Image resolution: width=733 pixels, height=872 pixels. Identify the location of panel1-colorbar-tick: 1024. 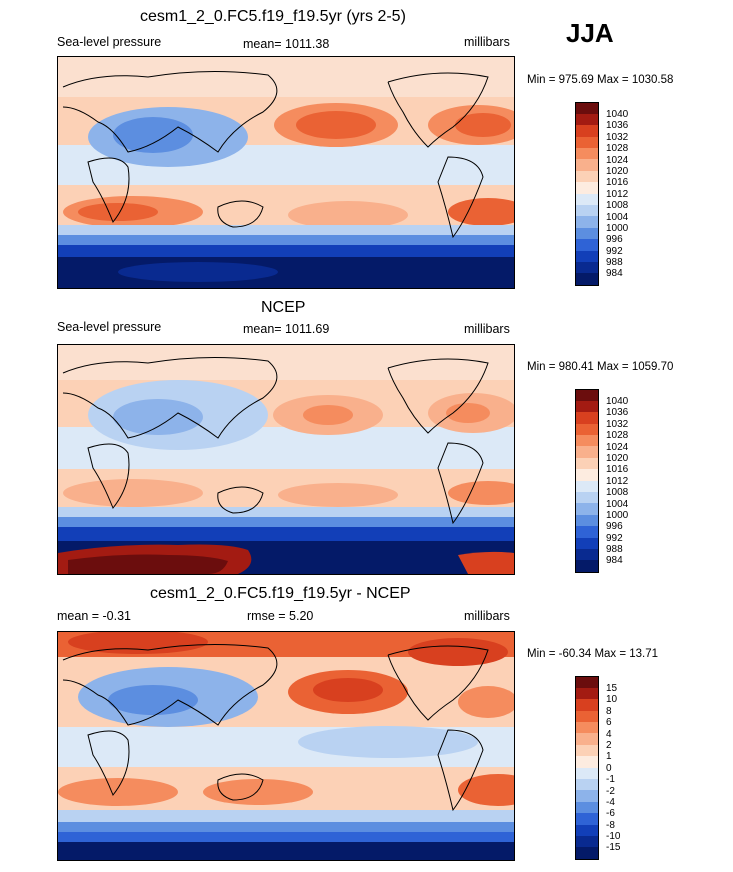
(617, 160).